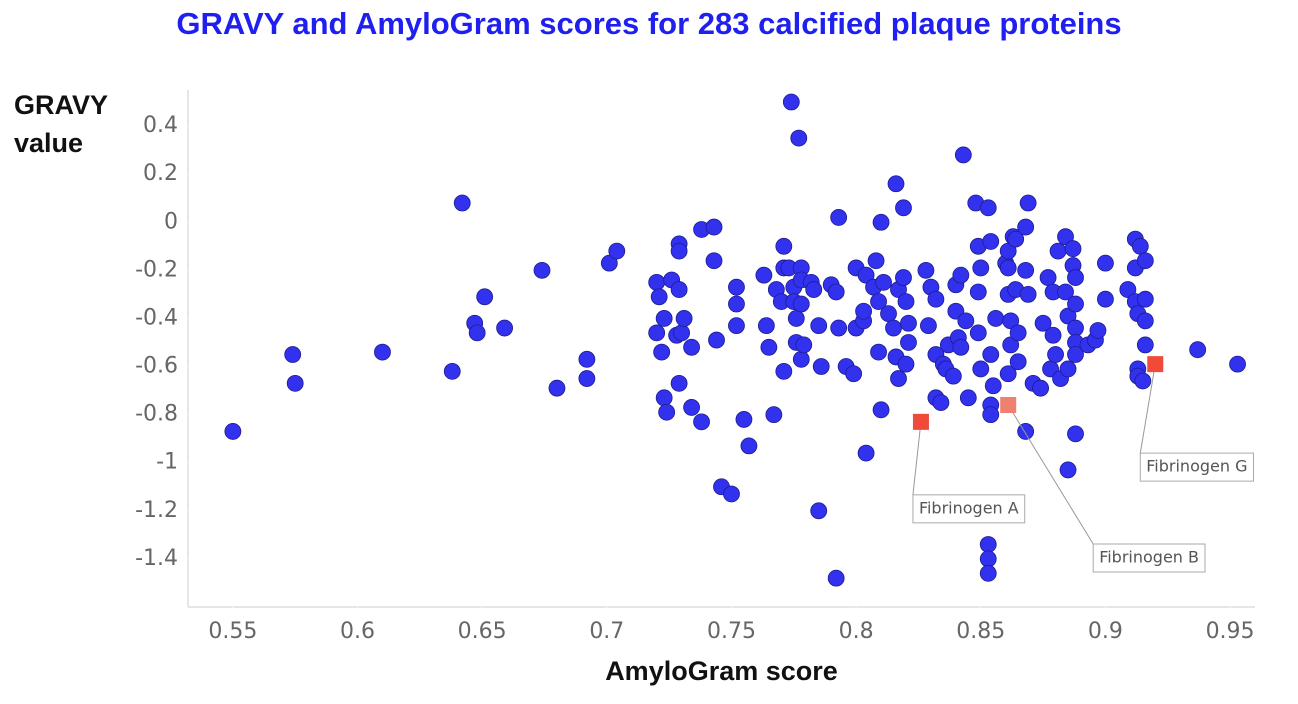  What do you see at coordinates (160, 125) in the screenshot?
I see `y-tick-label: 0.4` at bounding box center [160, 125].